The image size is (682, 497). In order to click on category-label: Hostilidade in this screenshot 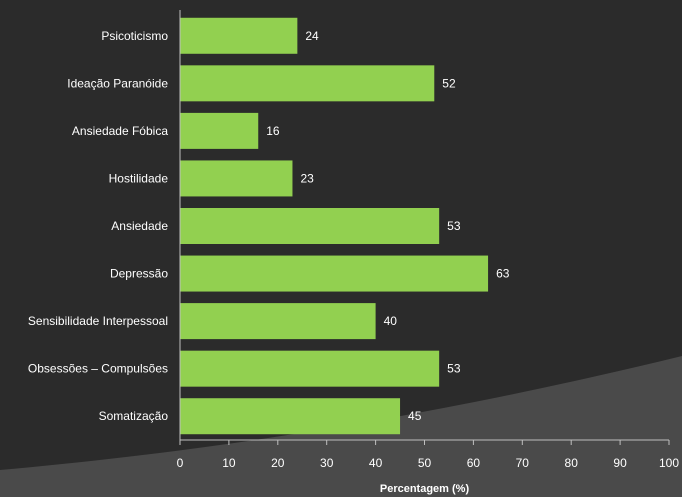, I will do `click(139, 178)`.